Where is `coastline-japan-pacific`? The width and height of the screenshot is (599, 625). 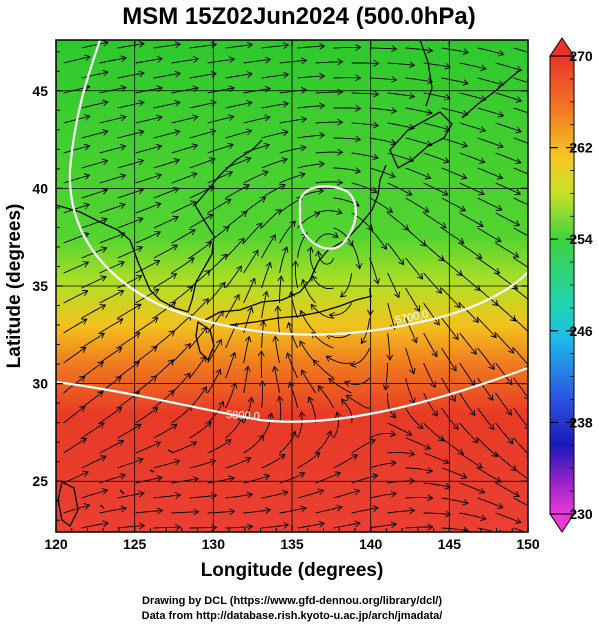
coastline-japan-pacific is located at coordinates (301, 310).